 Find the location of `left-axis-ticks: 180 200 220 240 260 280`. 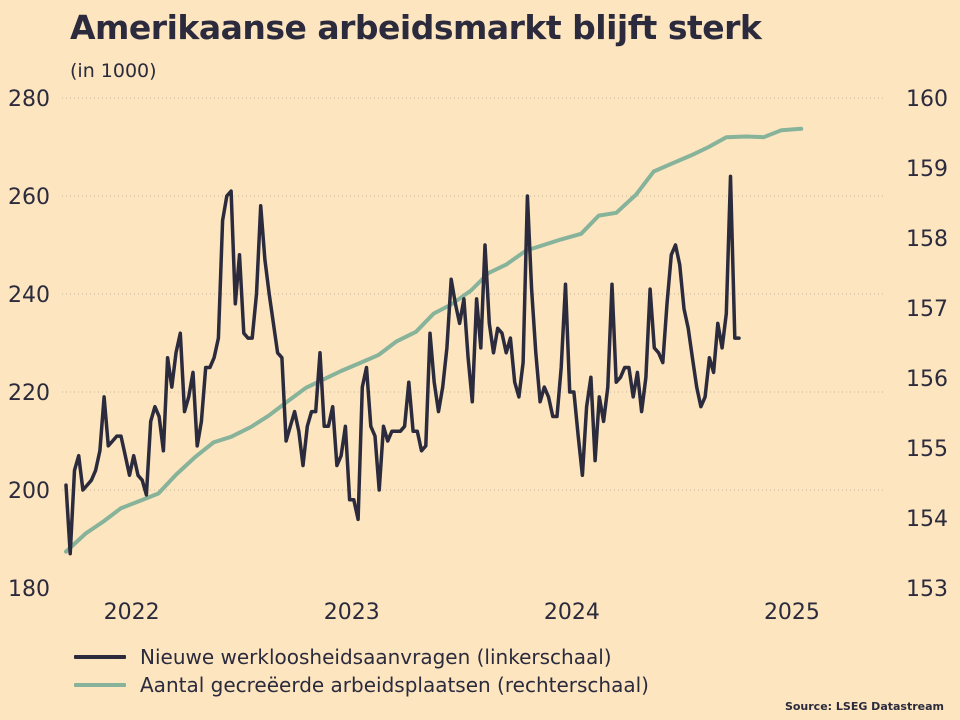

left-axis-ticks: 180 200 220 240 260 280 is located at coordinates (29, 344).